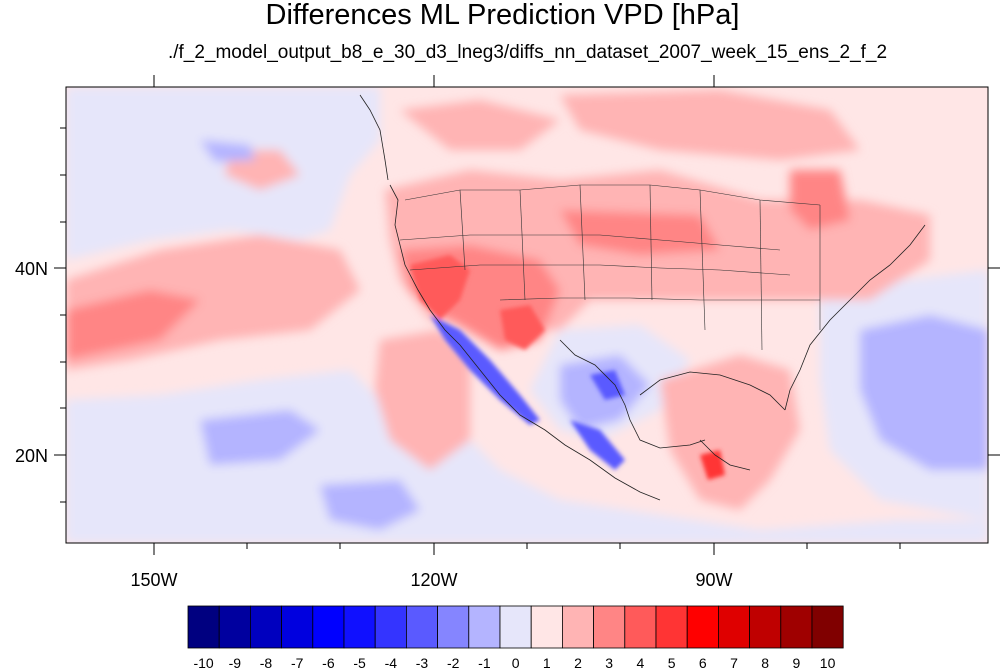 This screenshot has height=672, width=1005. I want to click on colorbar-label: 7, so click(734, 663).